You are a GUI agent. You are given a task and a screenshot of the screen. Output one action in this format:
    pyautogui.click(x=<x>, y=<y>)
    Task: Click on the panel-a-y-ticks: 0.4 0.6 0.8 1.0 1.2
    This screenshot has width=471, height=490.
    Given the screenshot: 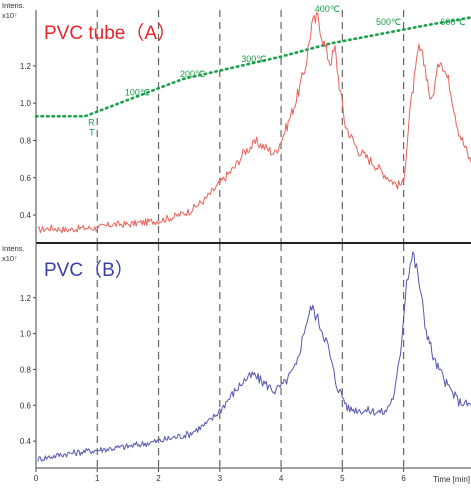 What is the action you would take?
    pyautogui.click(x=28, y=141)
    